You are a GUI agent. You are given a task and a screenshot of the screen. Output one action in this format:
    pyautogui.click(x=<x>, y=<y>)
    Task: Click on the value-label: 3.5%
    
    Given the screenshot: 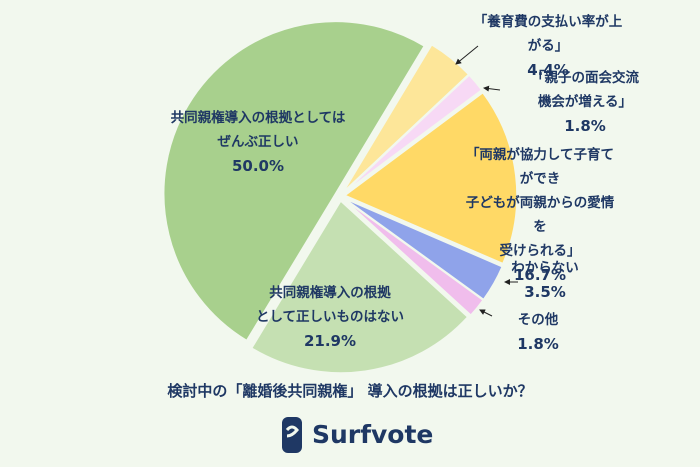 What is the action you would take?
    pyautogui.click(x=545, y=292)
    